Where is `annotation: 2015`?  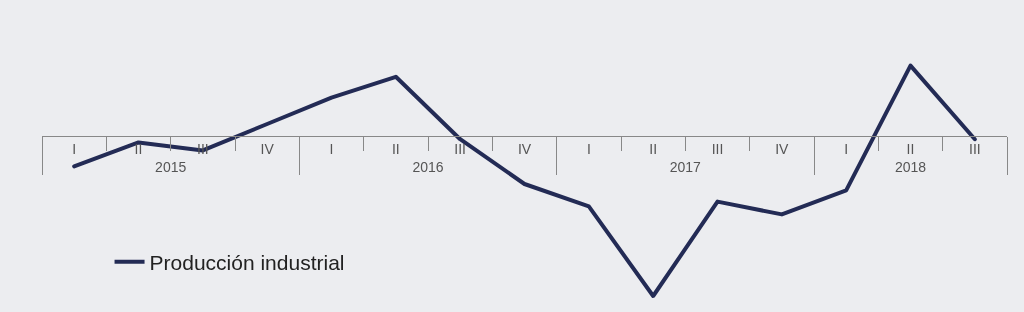 annotation: 2015 is located at coordinates (171, 166).